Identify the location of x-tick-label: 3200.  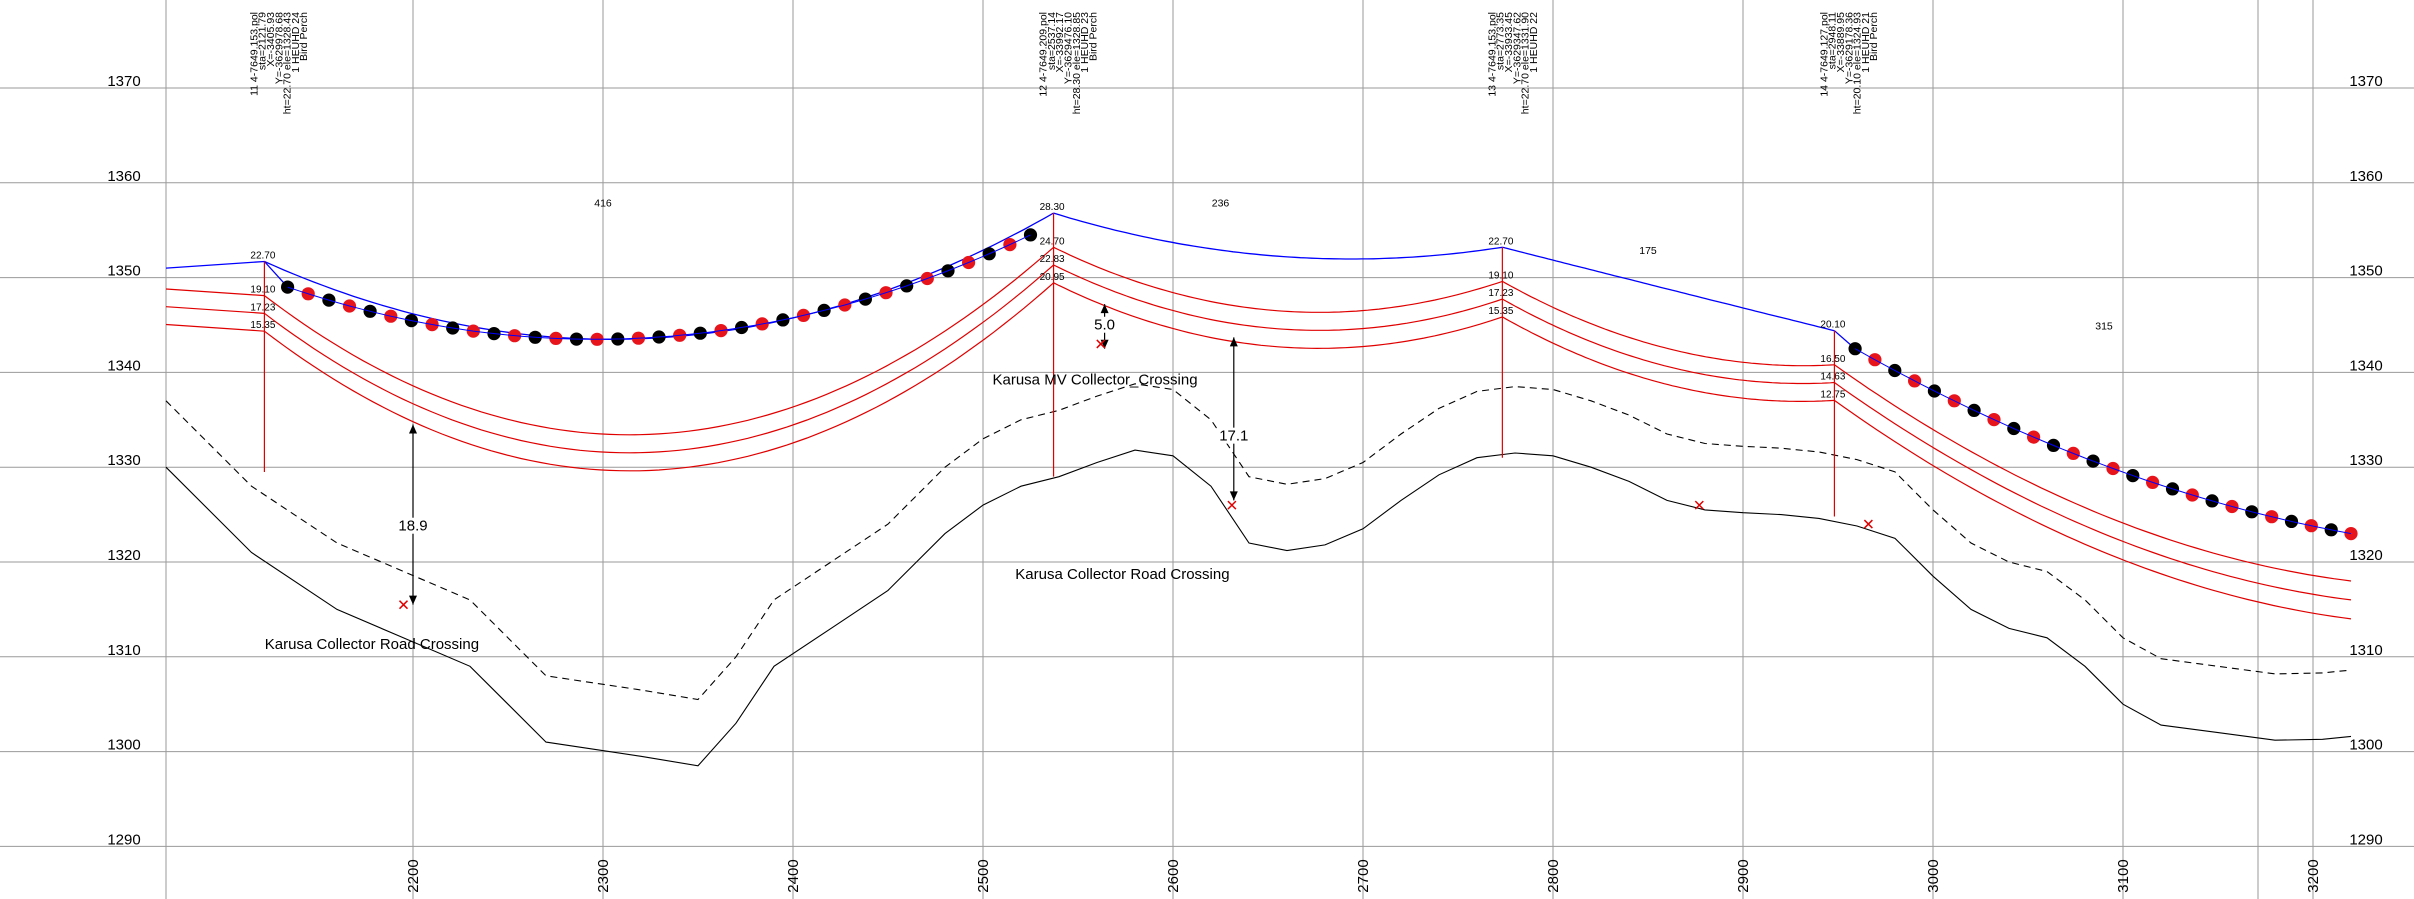
(2313, 875).